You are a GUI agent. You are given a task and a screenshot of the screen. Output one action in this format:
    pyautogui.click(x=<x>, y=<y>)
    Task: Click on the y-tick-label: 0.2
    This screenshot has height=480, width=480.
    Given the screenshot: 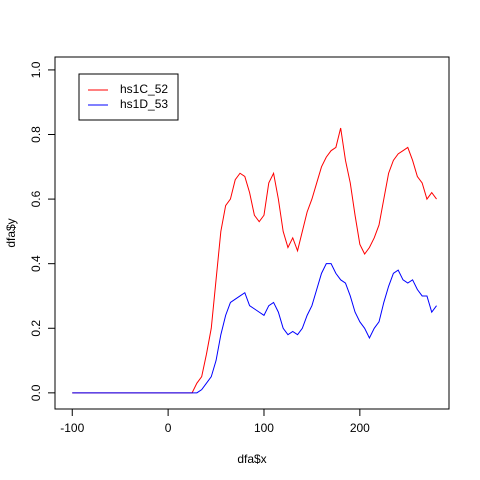 What is the action you would take?
    pyautogui.click(x=36, y=328)
    